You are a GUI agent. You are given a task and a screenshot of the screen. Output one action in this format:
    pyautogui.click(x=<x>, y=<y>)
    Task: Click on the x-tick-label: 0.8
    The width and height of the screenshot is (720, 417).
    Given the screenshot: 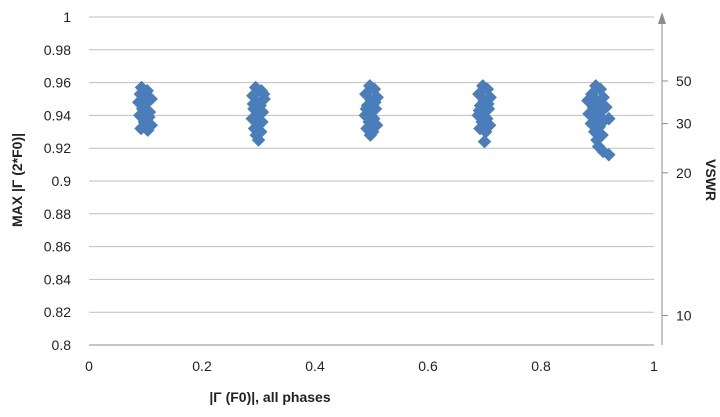 What is the action you would take?
    pyautogui.click(x=541, y=366)
    